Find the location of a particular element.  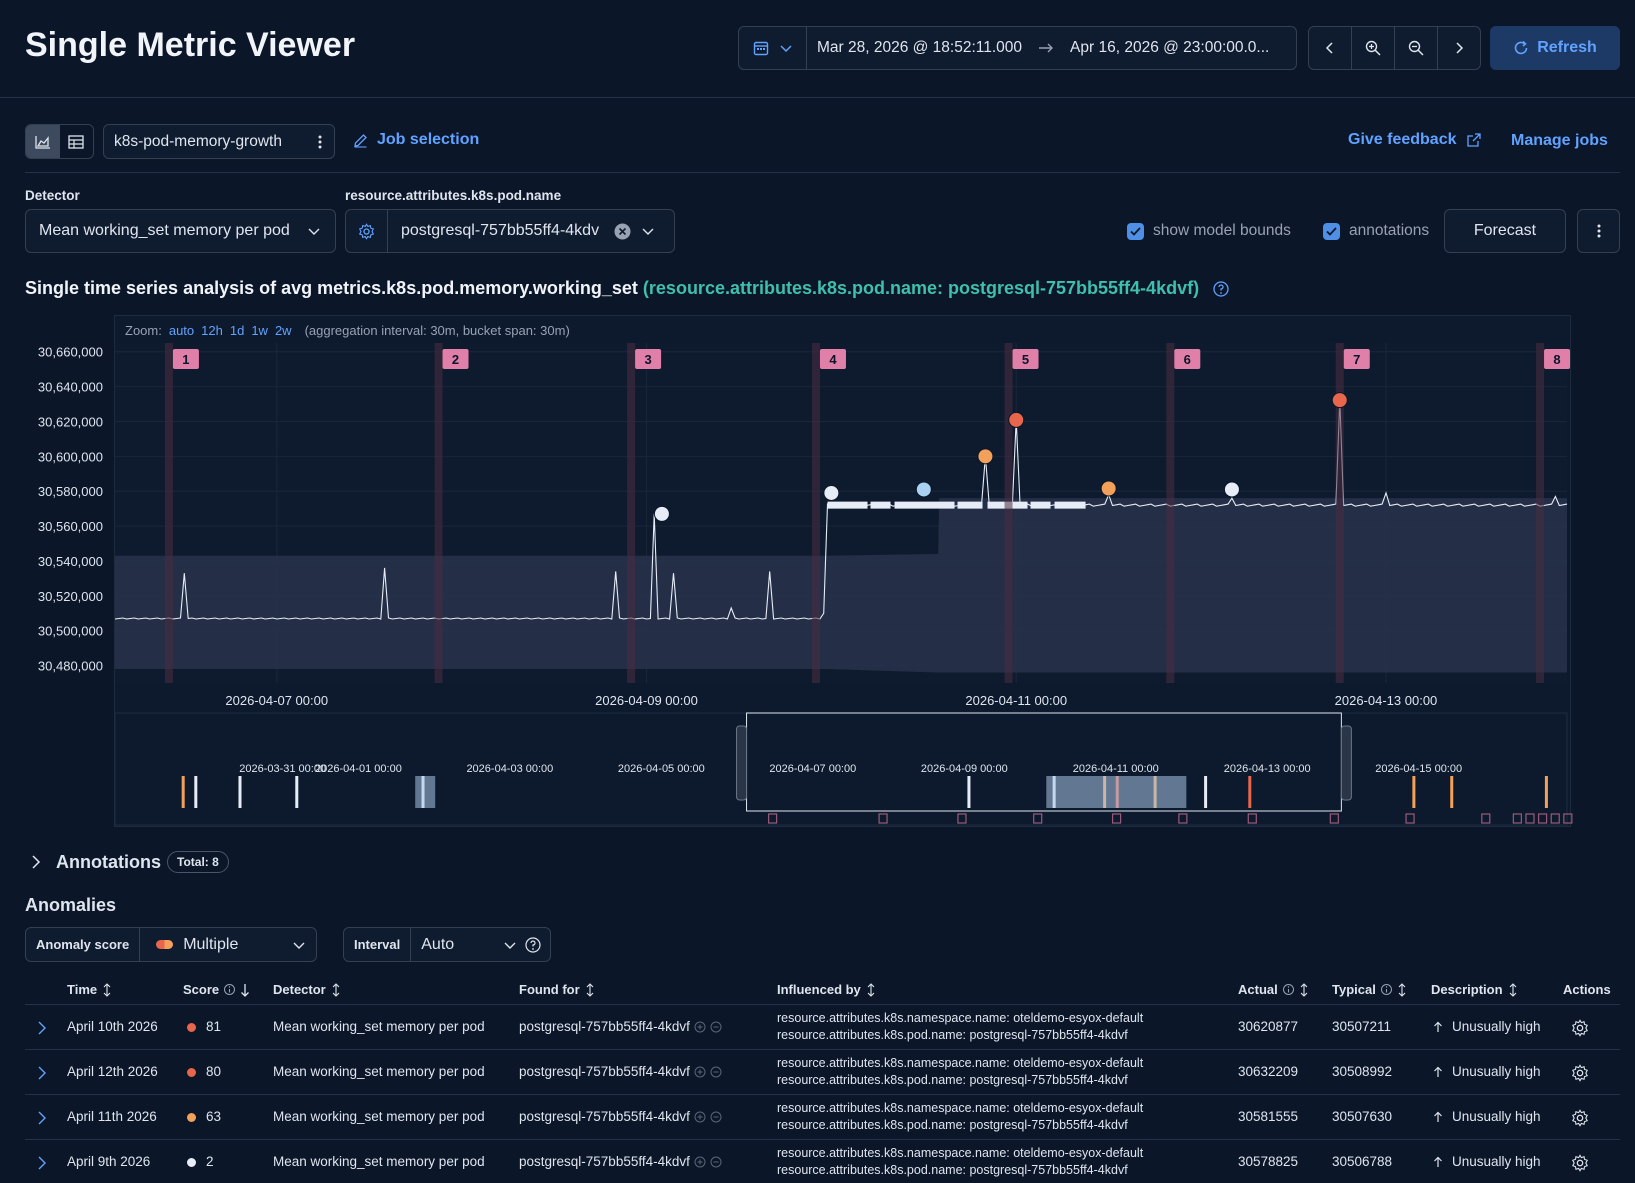

sort-icon is located at coordinates (107, 989).